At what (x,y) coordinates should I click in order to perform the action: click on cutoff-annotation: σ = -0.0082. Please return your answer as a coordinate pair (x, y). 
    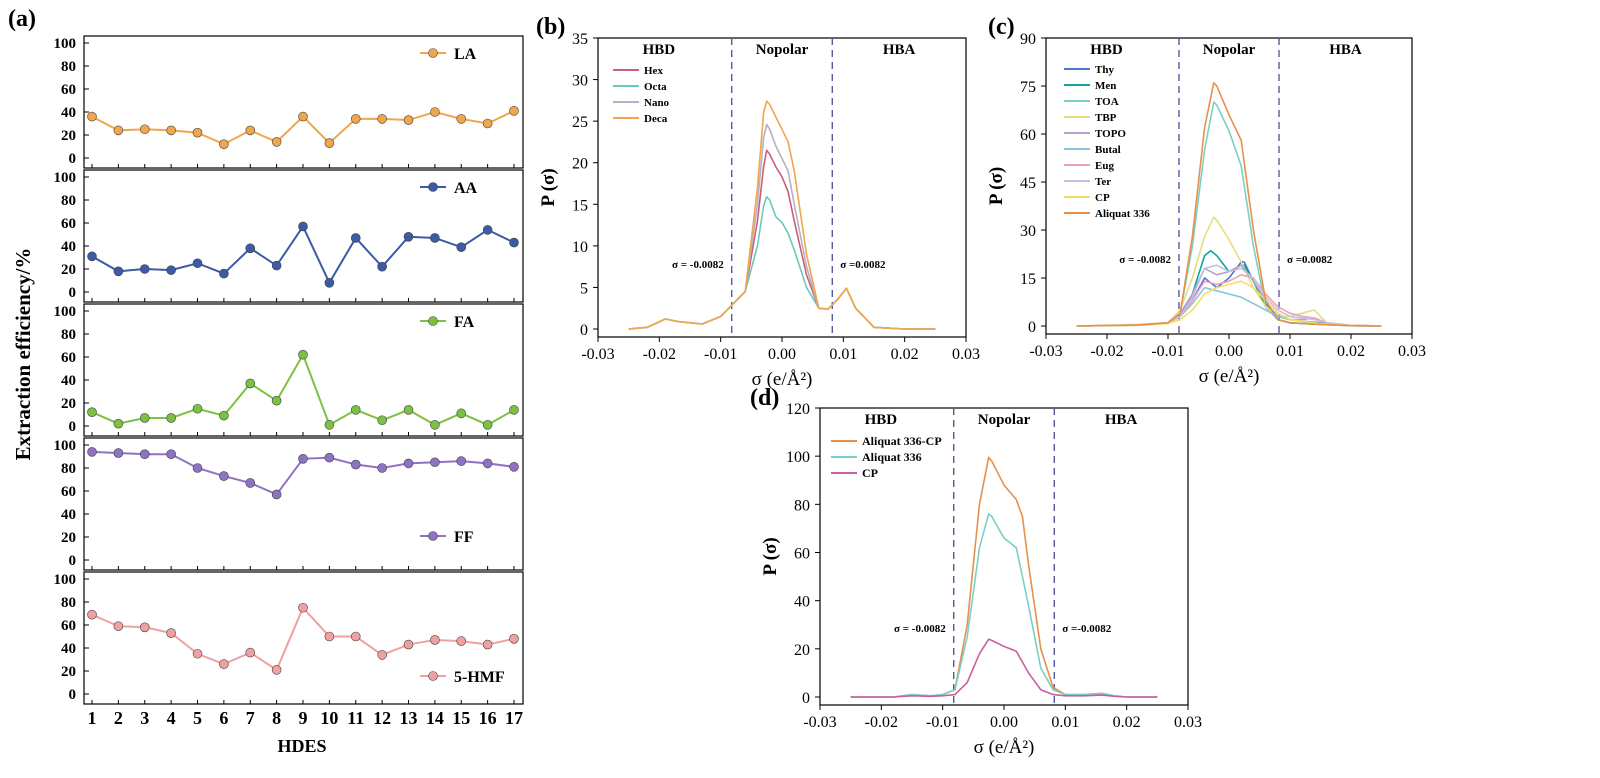
    Looking at the image, I should click on (1145, 260).